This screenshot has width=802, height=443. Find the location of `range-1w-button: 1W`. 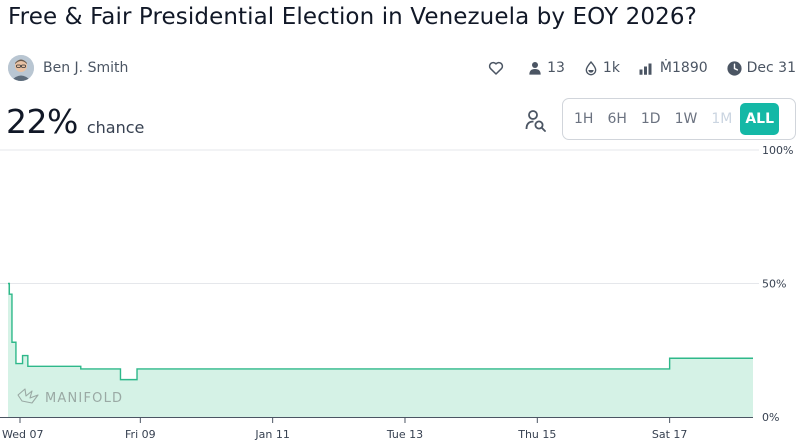

range-1w-button: 1W is located at coordinates (686, 119).